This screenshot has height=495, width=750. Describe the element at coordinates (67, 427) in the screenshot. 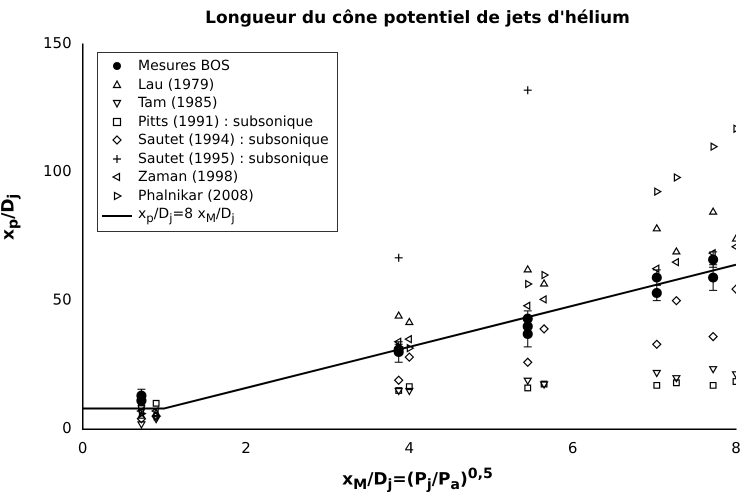

I see `y-tick-label: 0` at that location.